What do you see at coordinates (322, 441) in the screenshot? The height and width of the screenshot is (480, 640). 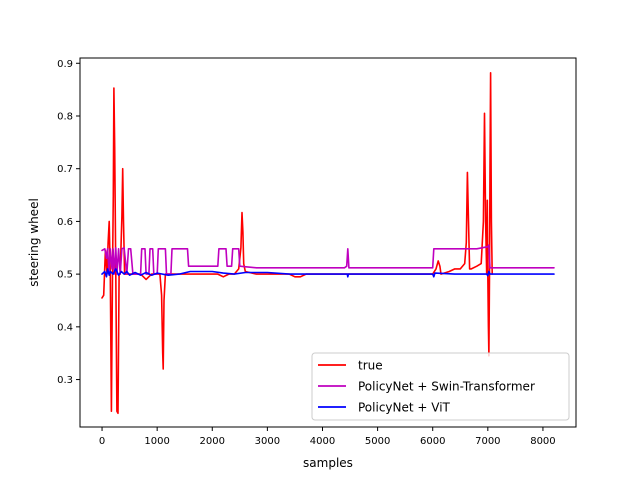 I see `x-tick-label-4: 4000` at bounding box center [322, 441].